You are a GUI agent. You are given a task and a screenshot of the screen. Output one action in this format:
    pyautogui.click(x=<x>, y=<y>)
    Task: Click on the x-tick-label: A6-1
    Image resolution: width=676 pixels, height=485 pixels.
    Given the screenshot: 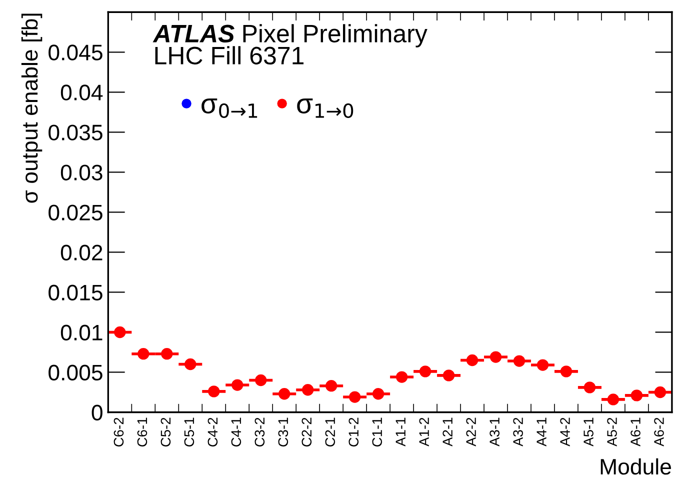 What is the action you would take?
    pyautogui.click(x=635, y=432)
    